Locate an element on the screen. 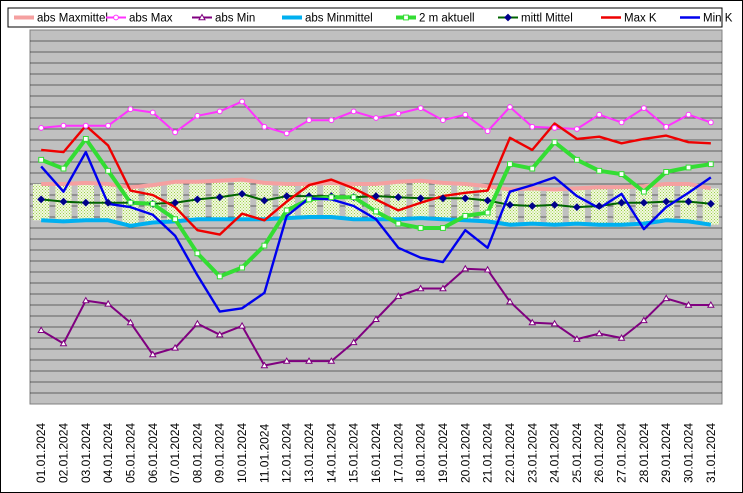 The height and width of the screenshot is (493, 743). x-tick-label: 15.01.2024 is located at coordinates (354, 453).